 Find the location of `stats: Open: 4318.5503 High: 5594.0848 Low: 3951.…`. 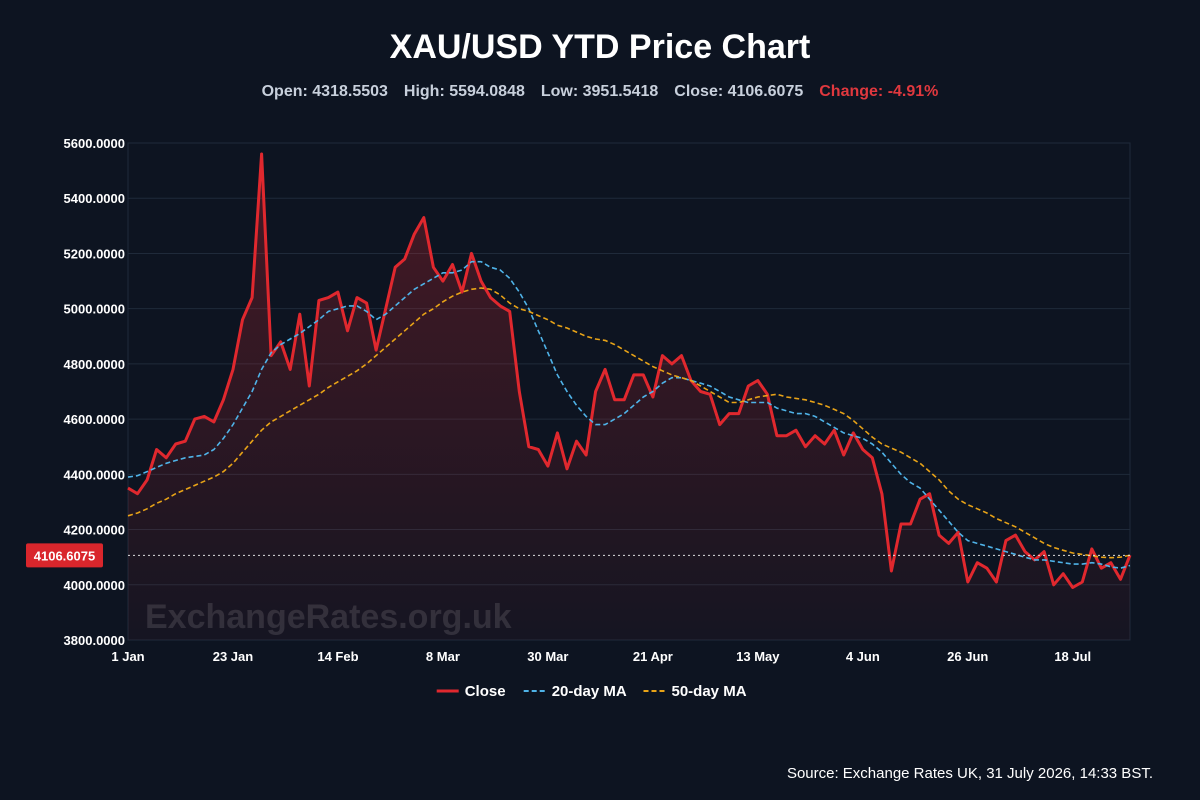

stats: Open: 4318.5503 High: 5594.0848 Low: 3951.… is located at coordinates (600, 91).